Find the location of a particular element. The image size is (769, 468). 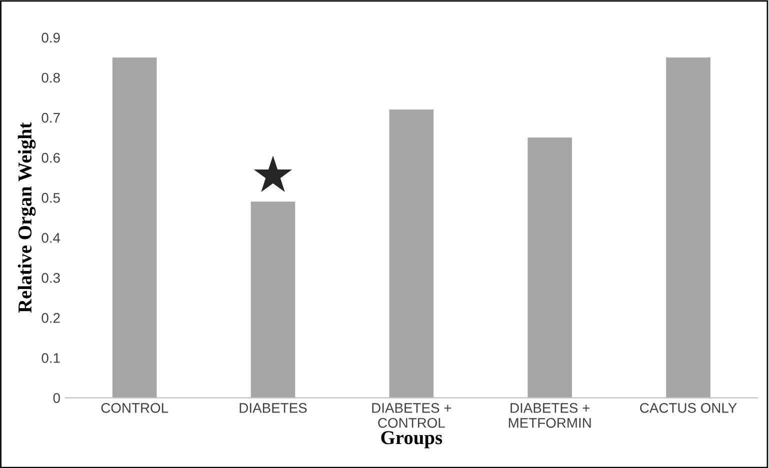

annotation: ★ is located at coordinates (273, 174).